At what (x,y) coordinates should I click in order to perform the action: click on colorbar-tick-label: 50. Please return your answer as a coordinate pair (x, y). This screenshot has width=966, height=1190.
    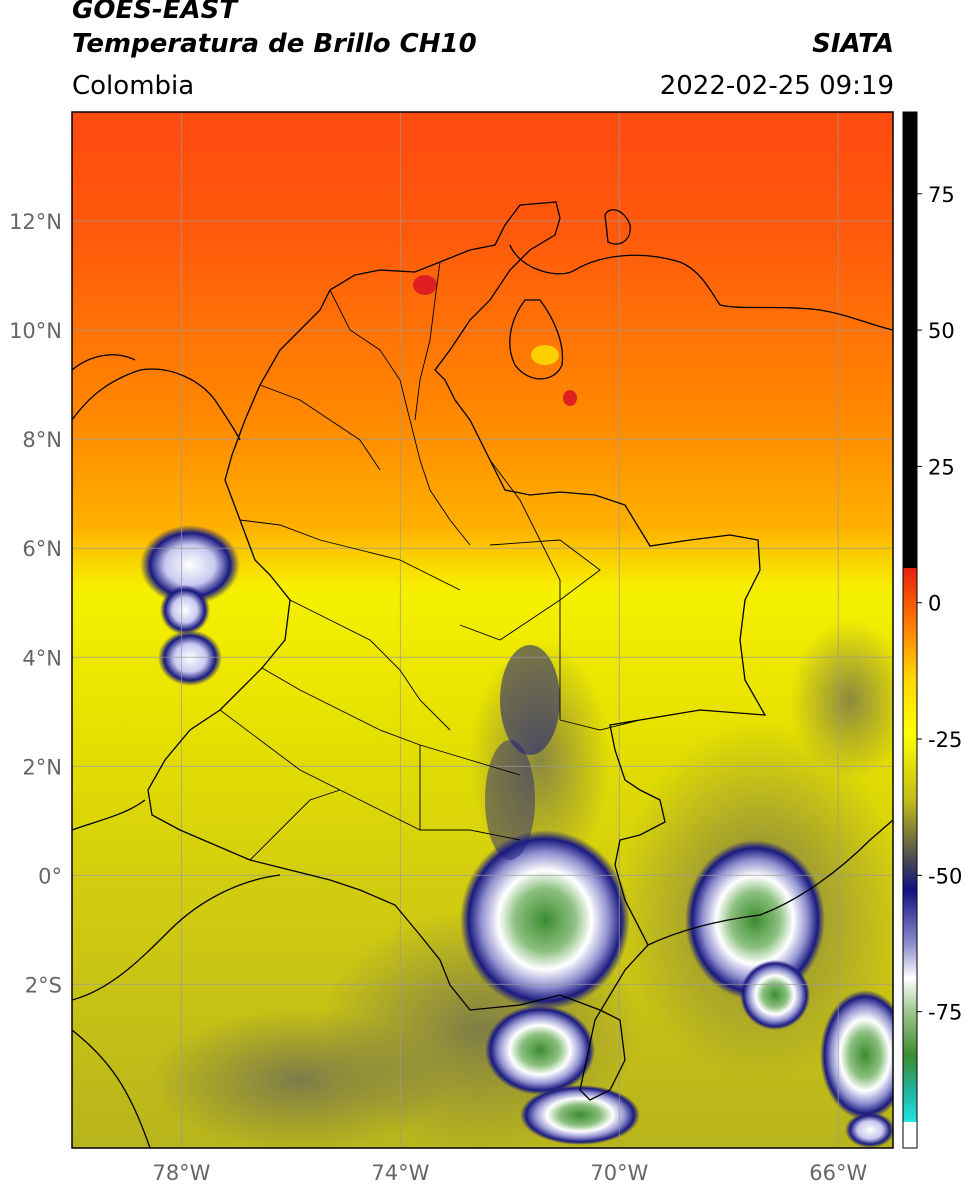
    Looking at the image, I should click on (941, 331).